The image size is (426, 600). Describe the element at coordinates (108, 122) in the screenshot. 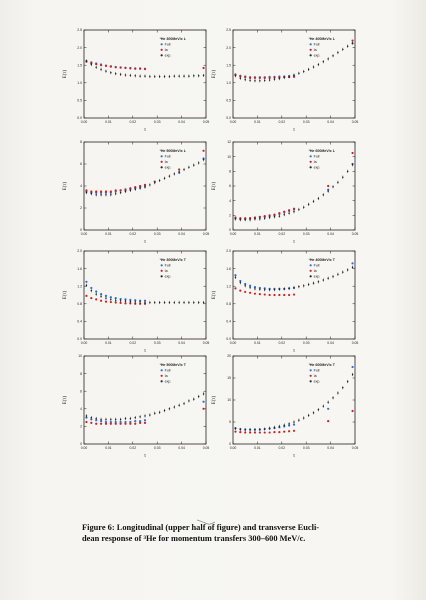

I see `x-tick-label: 0.01` at that location.